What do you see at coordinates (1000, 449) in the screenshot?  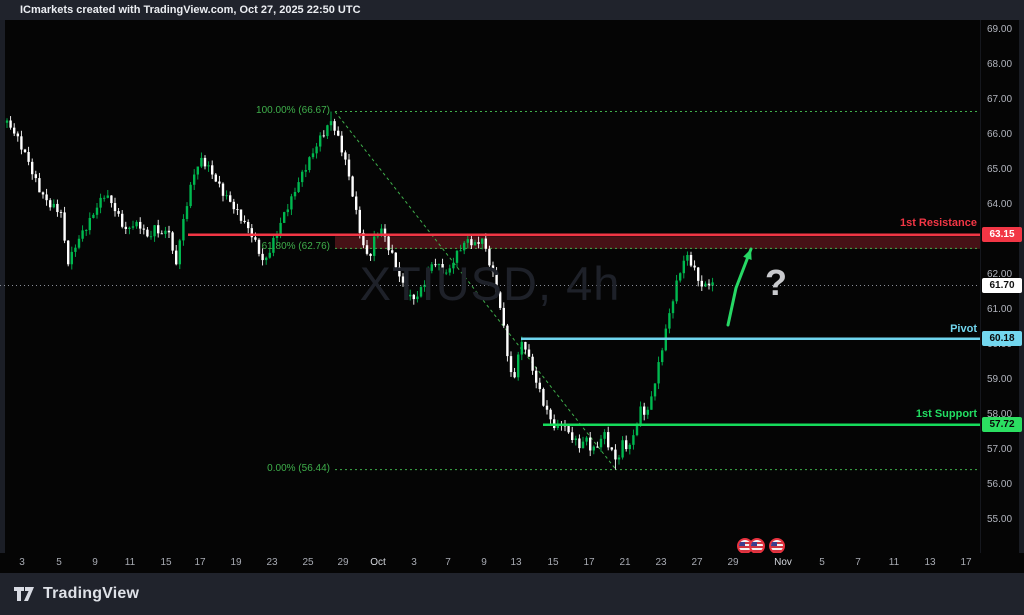 I see `price-tick: 57.00` at bounding box center [1000, 449].